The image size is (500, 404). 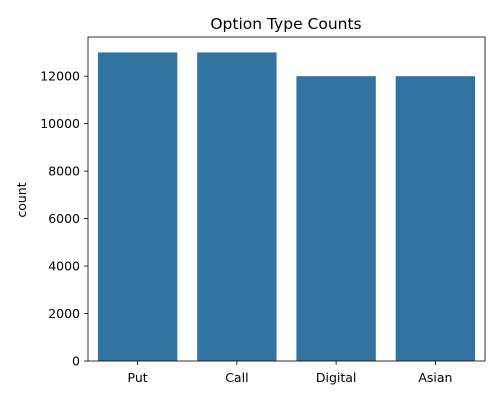 What do you see at coordinates (64, 266) in the screenshot?
I see `y-tick-label: 4000` at bounding box center [64, 266].